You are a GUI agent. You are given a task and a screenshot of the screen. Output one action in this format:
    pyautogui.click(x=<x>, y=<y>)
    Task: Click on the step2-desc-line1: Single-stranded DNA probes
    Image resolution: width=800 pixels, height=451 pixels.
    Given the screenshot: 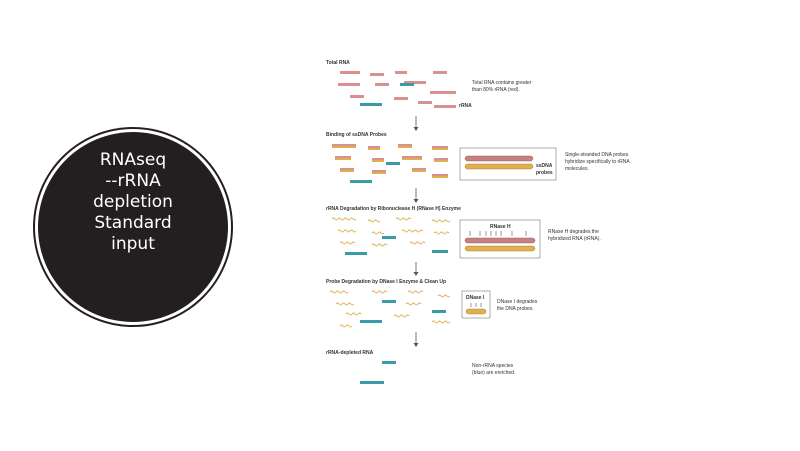 What is the action you would take?
    pyautogui.click(x=597, y=155)
    